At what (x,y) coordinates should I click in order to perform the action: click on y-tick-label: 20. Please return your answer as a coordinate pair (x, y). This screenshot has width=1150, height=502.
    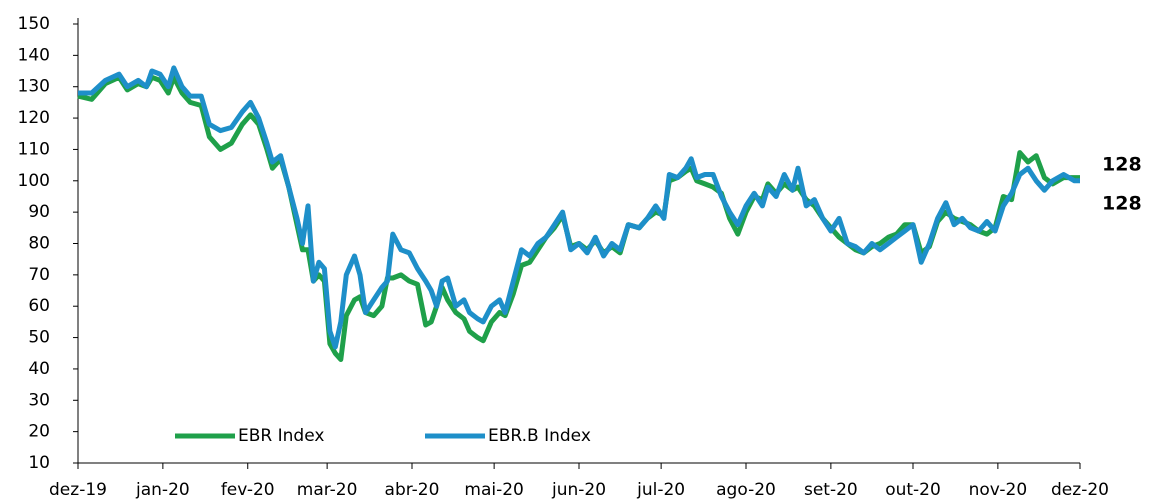
    Looking at the image, I should click on (39, 432).